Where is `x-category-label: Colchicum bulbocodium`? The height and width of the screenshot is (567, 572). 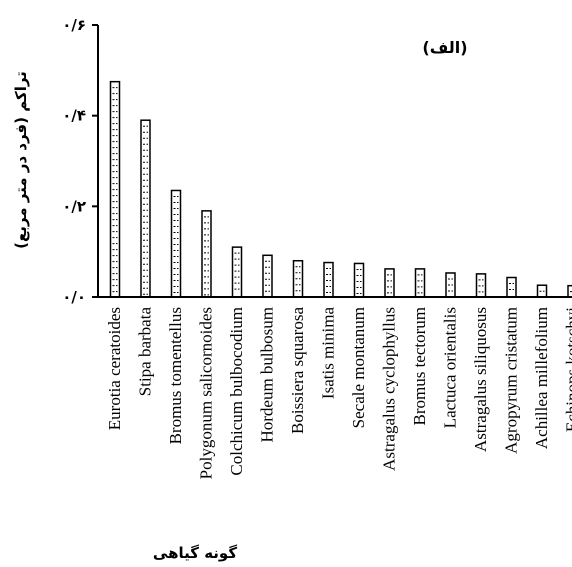
x-category-label: Colchicum bulbocodium is located at coordinates (236, 391).